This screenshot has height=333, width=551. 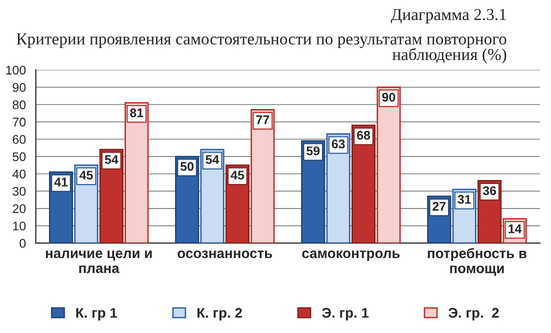 I want to click on legend-label: К. гр. 2, so click(x=219, y=314).